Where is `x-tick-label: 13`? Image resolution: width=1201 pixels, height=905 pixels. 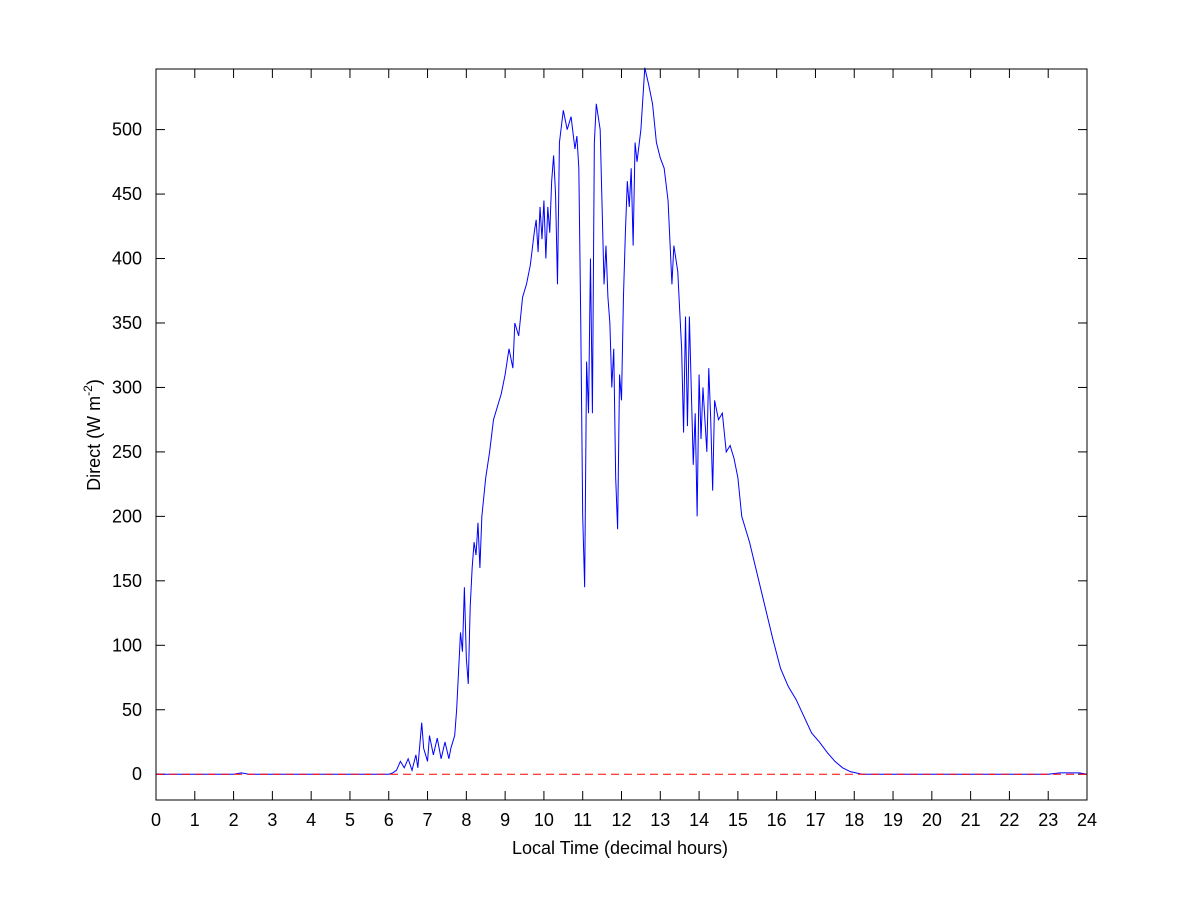
x-tick-label: 13 is located at coordinates (660, 820).